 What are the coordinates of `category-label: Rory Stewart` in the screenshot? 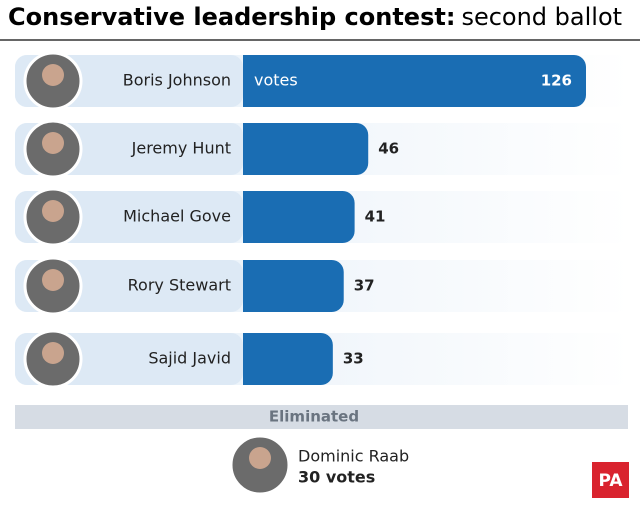 It's located at (179, 285).